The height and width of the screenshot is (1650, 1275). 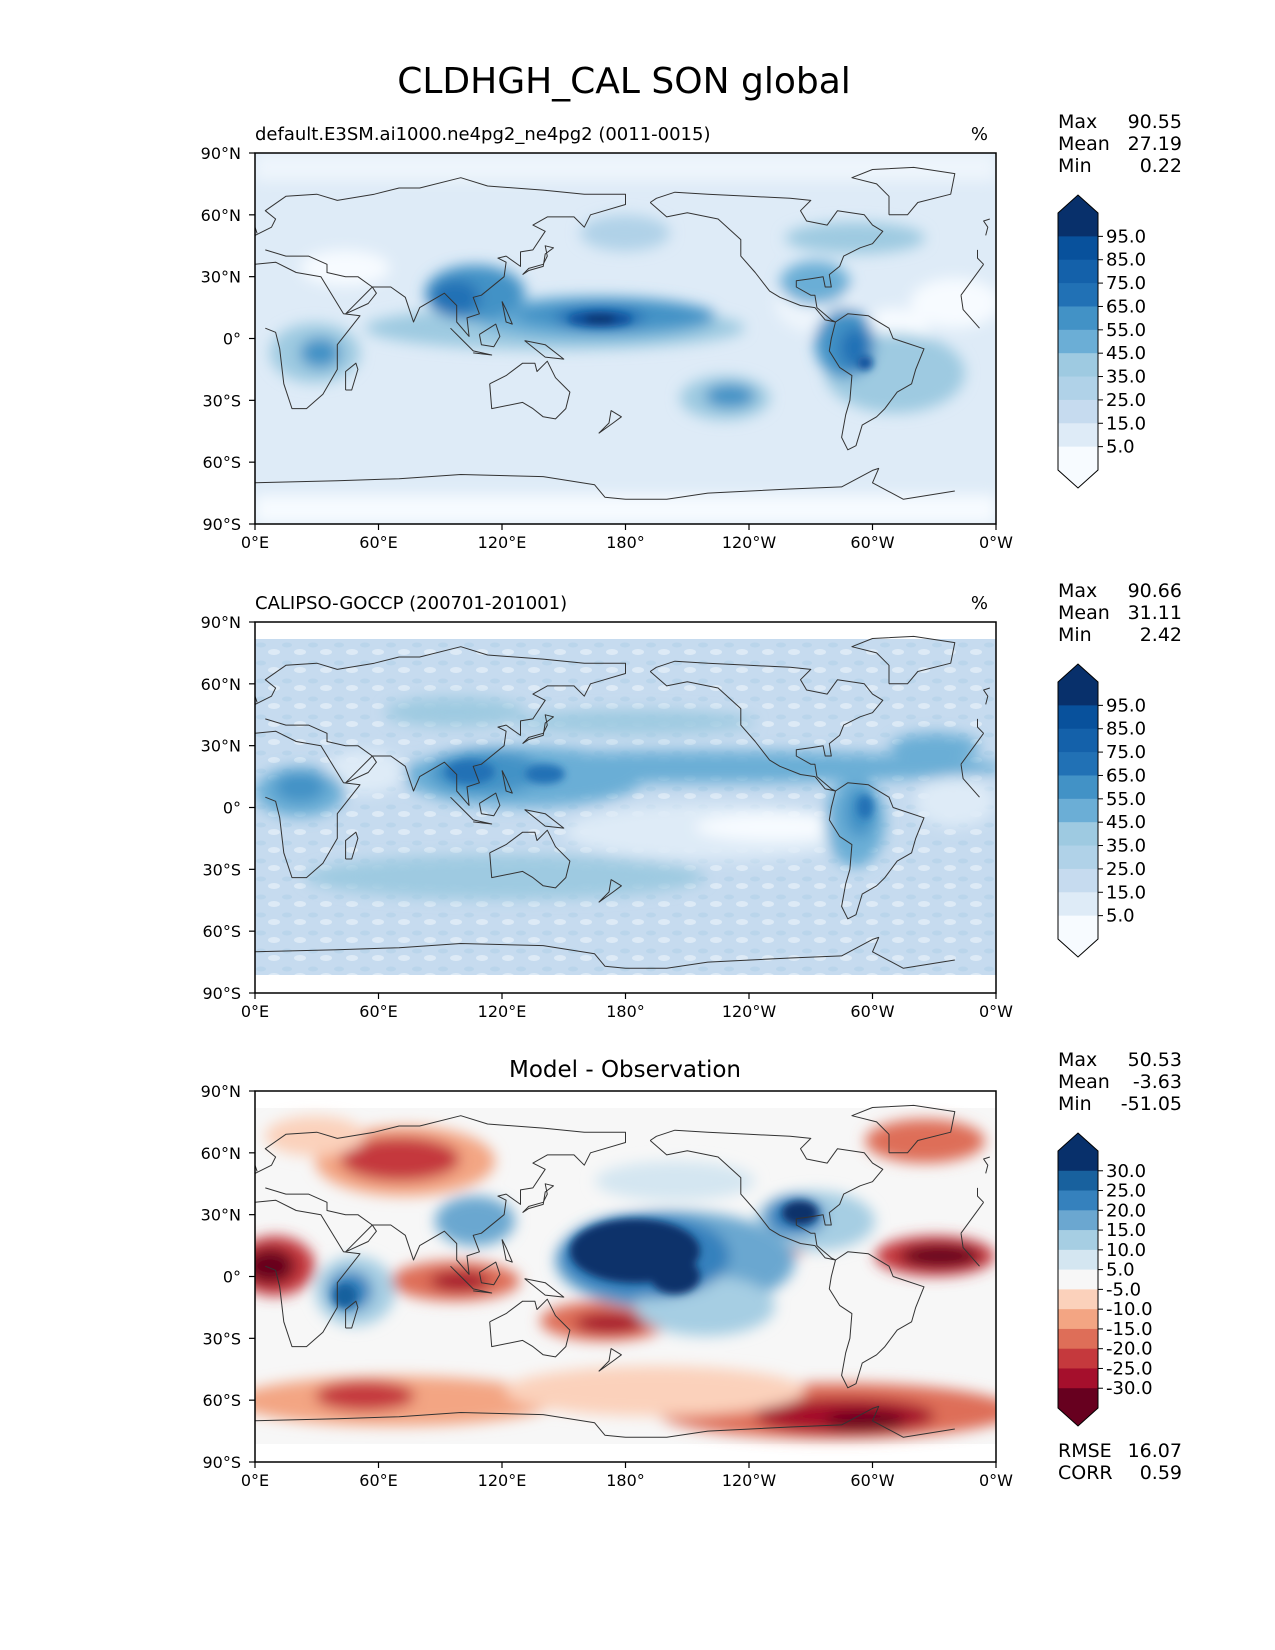 What do you see at coordinates (232, 339) in the screenshot?
I see `y-tick-label: 0°` at bounding box center [232, 339].